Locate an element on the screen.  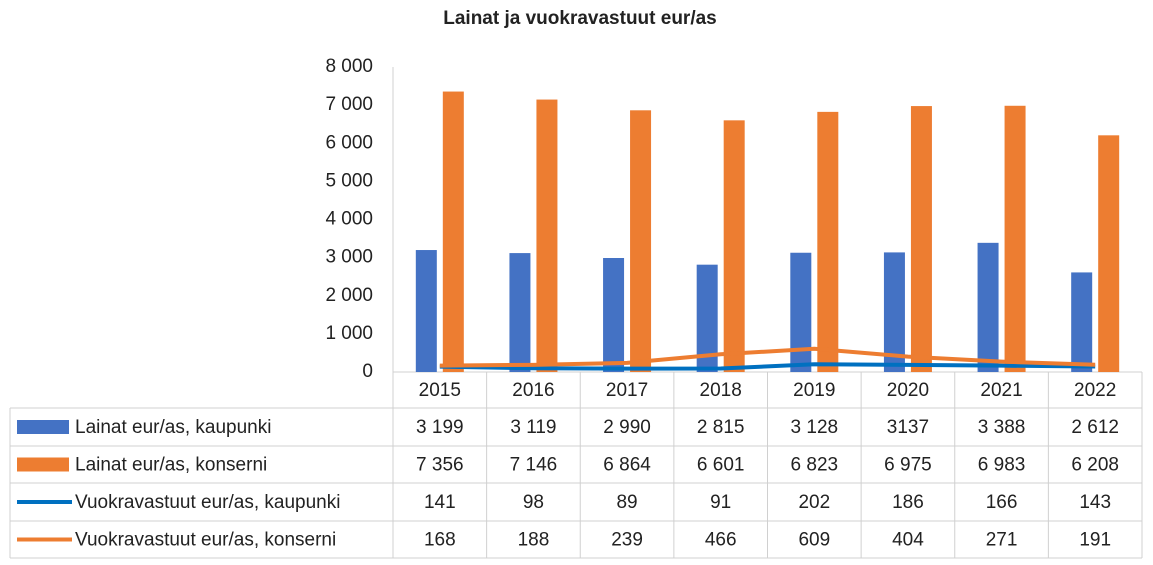
table-value: 2 815 is located at coordinates (721, 427).